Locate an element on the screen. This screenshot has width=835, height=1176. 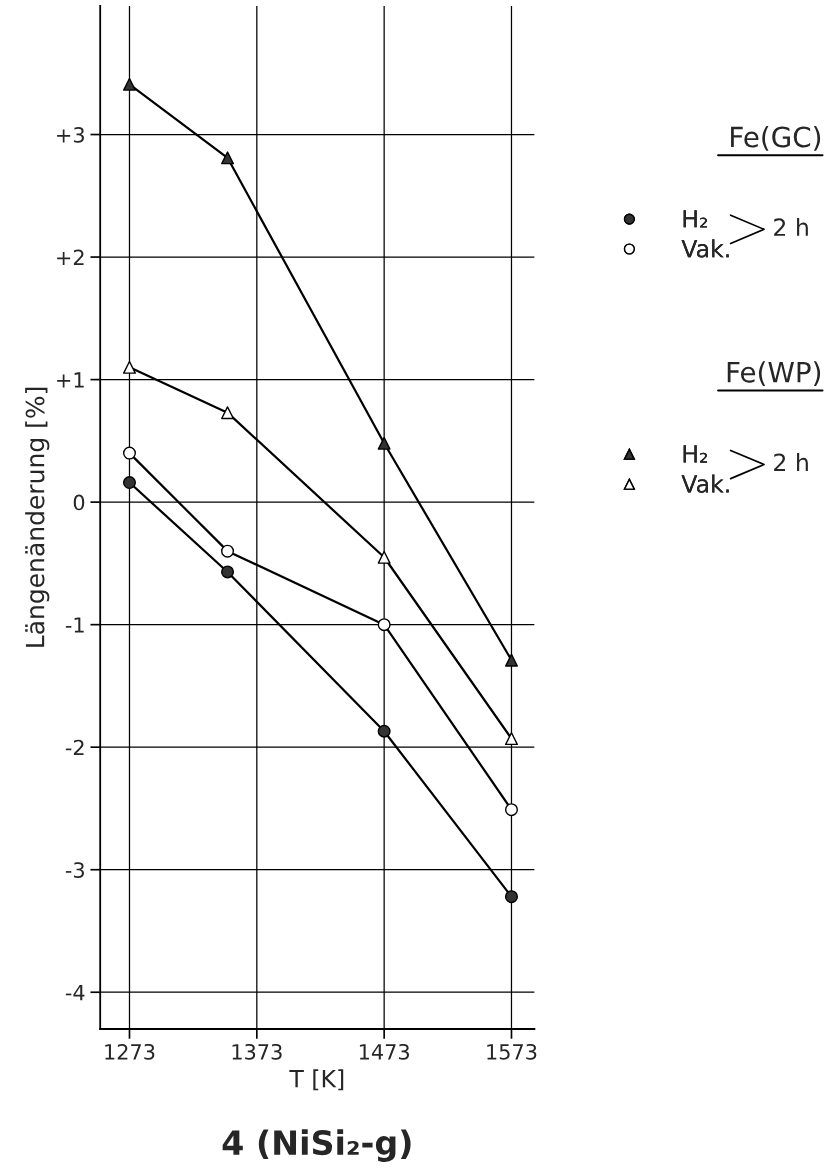
y-tick-label: +3 is located at coordinates (70, 134).